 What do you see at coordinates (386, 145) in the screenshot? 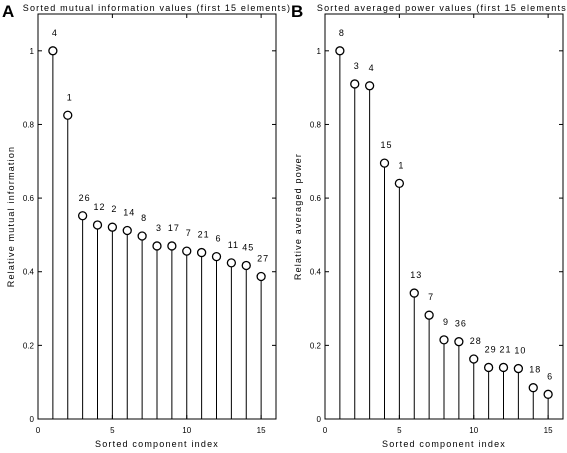
I see `component-label: 15` at bounding box center [386, 145].